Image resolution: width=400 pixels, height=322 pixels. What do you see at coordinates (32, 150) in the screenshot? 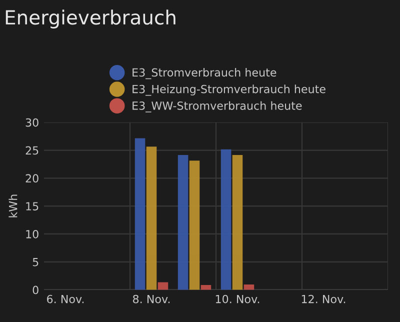
I see `y-tick-label: 25` at bounding box center [32, 150].